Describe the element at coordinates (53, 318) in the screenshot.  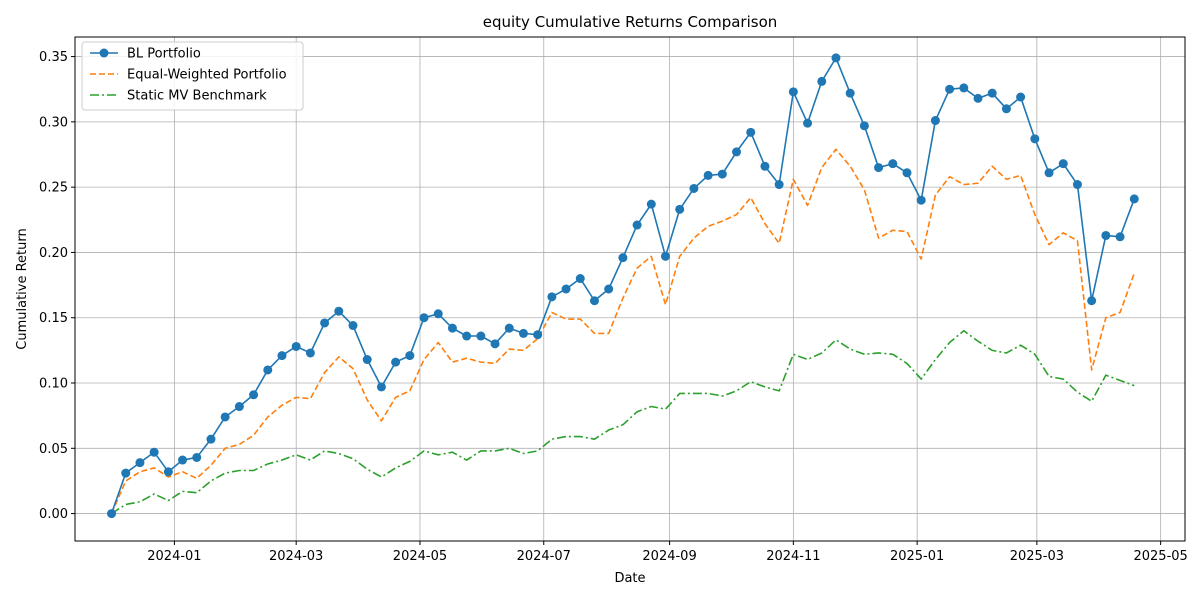
I see `y-tick-label: 0.15` at that location.